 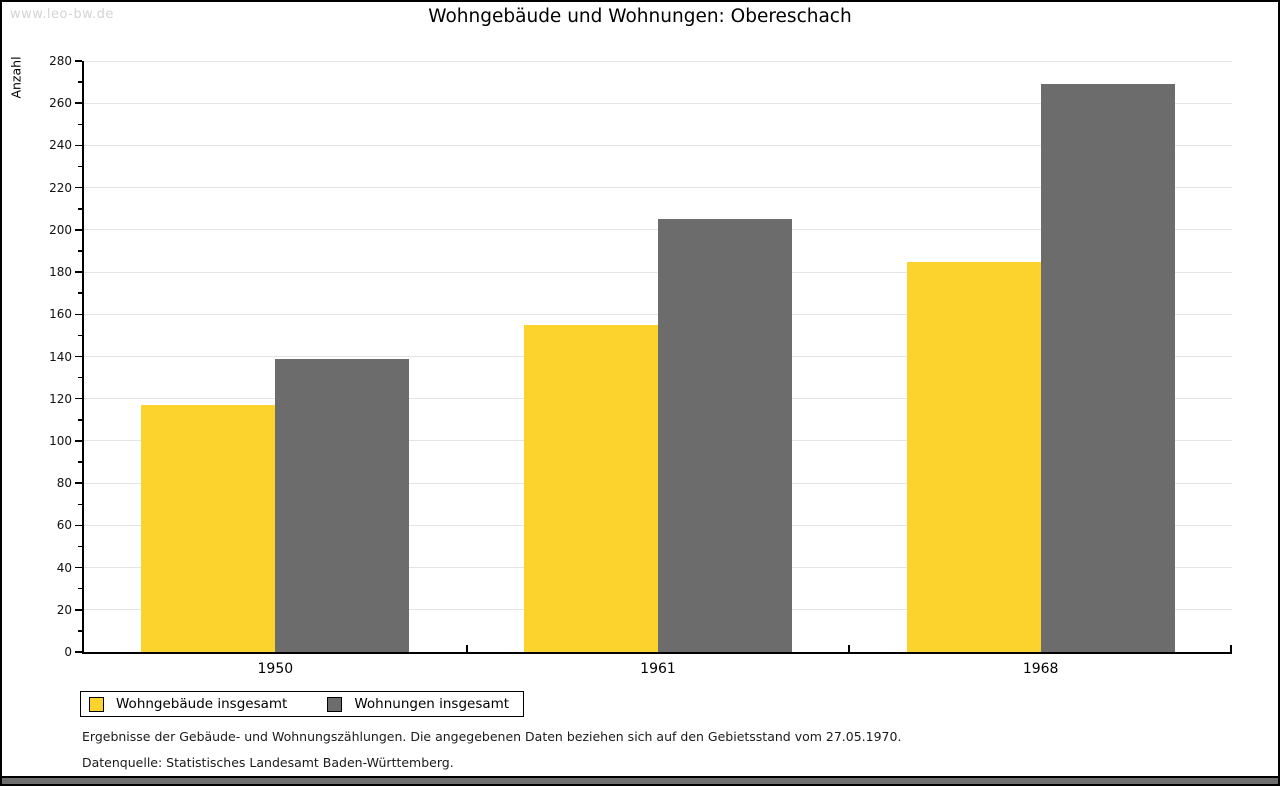 What do you see at coordinates (16, 77) in the screenshot?
I see `y-axis-label: Anzahl` at bounding box center [16, 77].